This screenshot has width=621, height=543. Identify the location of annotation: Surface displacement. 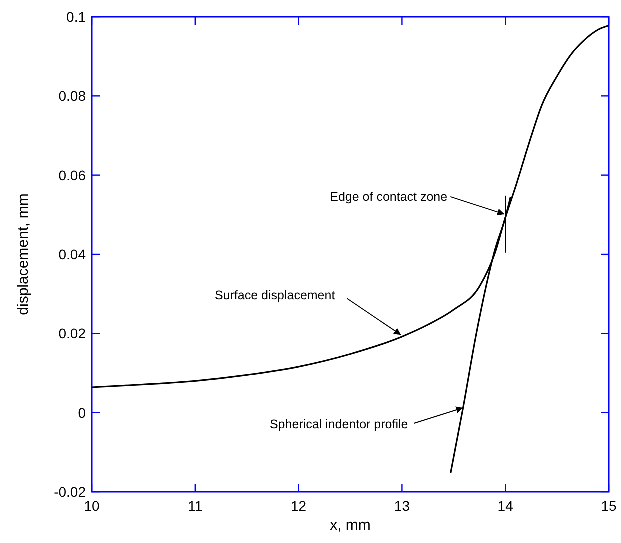
(275, 295).